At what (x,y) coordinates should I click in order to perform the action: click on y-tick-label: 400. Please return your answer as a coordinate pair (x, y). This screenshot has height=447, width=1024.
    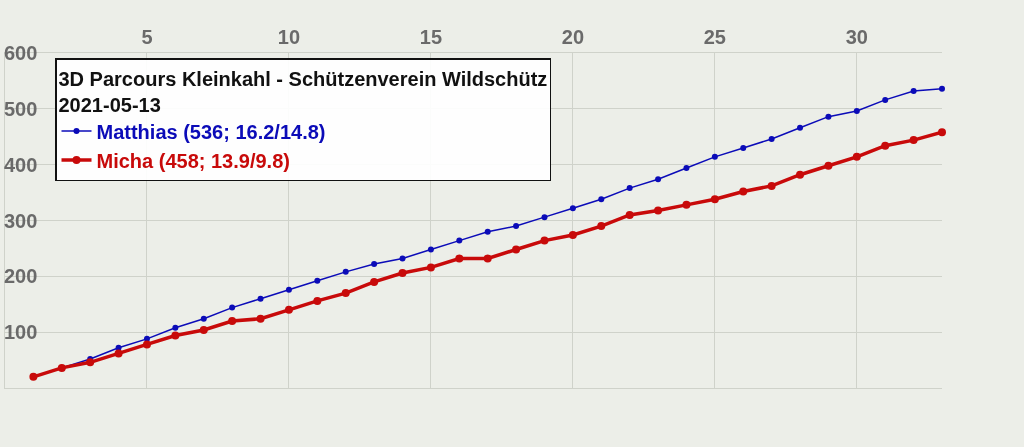
    Looking at the image, I should click on (21, 164).